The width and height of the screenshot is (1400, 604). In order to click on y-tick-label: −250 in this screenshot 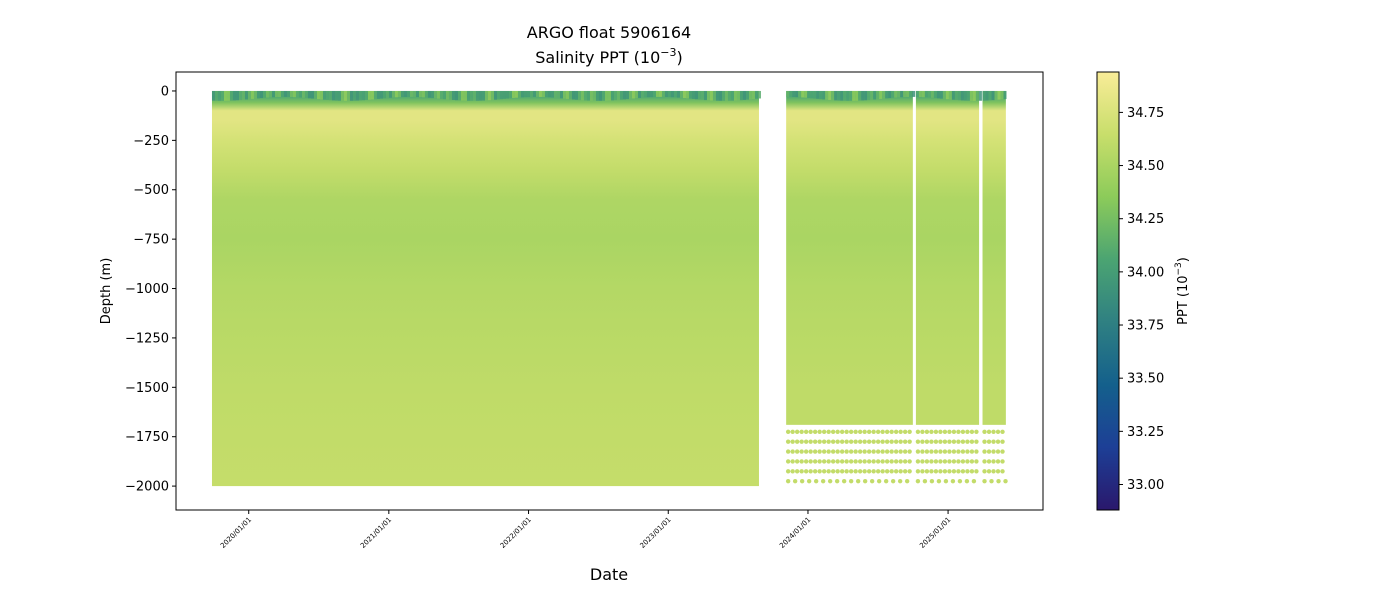, I will do `click(151, 141)`.